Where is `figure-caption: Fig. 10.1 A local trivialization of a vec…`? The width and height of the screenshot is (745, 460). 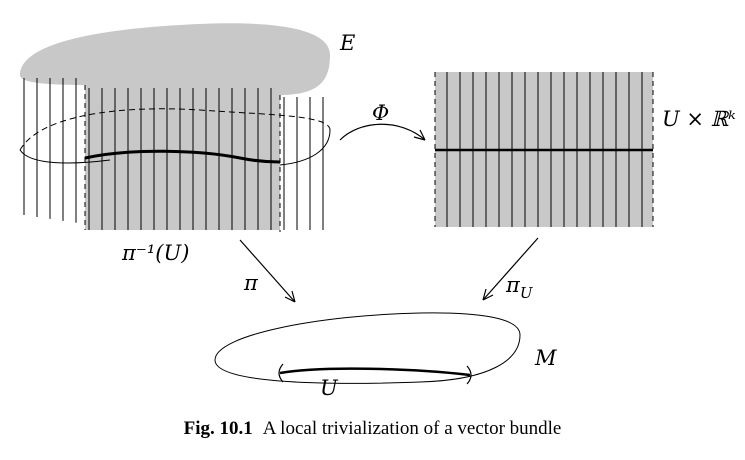
figure-caption: Fig. 10.1 A local trivialization of a vec… is located at coordinates (372, 429).